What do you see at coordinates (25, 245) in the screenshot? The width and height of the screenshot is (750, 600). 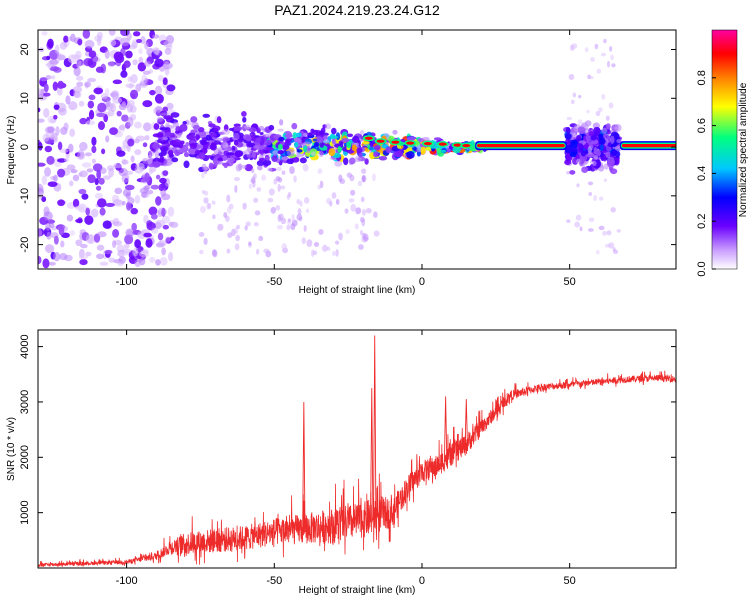 I see `spectrogram-ytick-label: -20` at bounding box center [25, 245].